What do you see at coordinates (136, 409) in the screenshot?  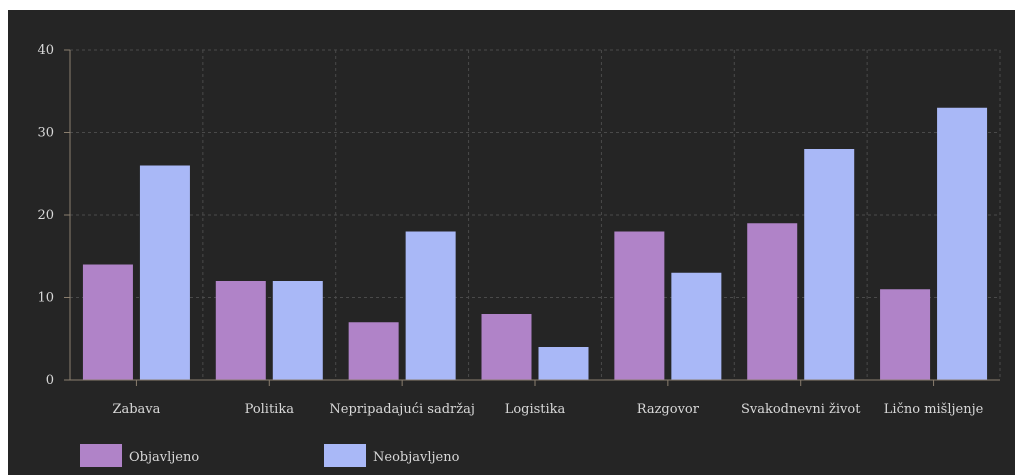 I see `x-tick-label: Zabava` at bounding box center [136, 409].